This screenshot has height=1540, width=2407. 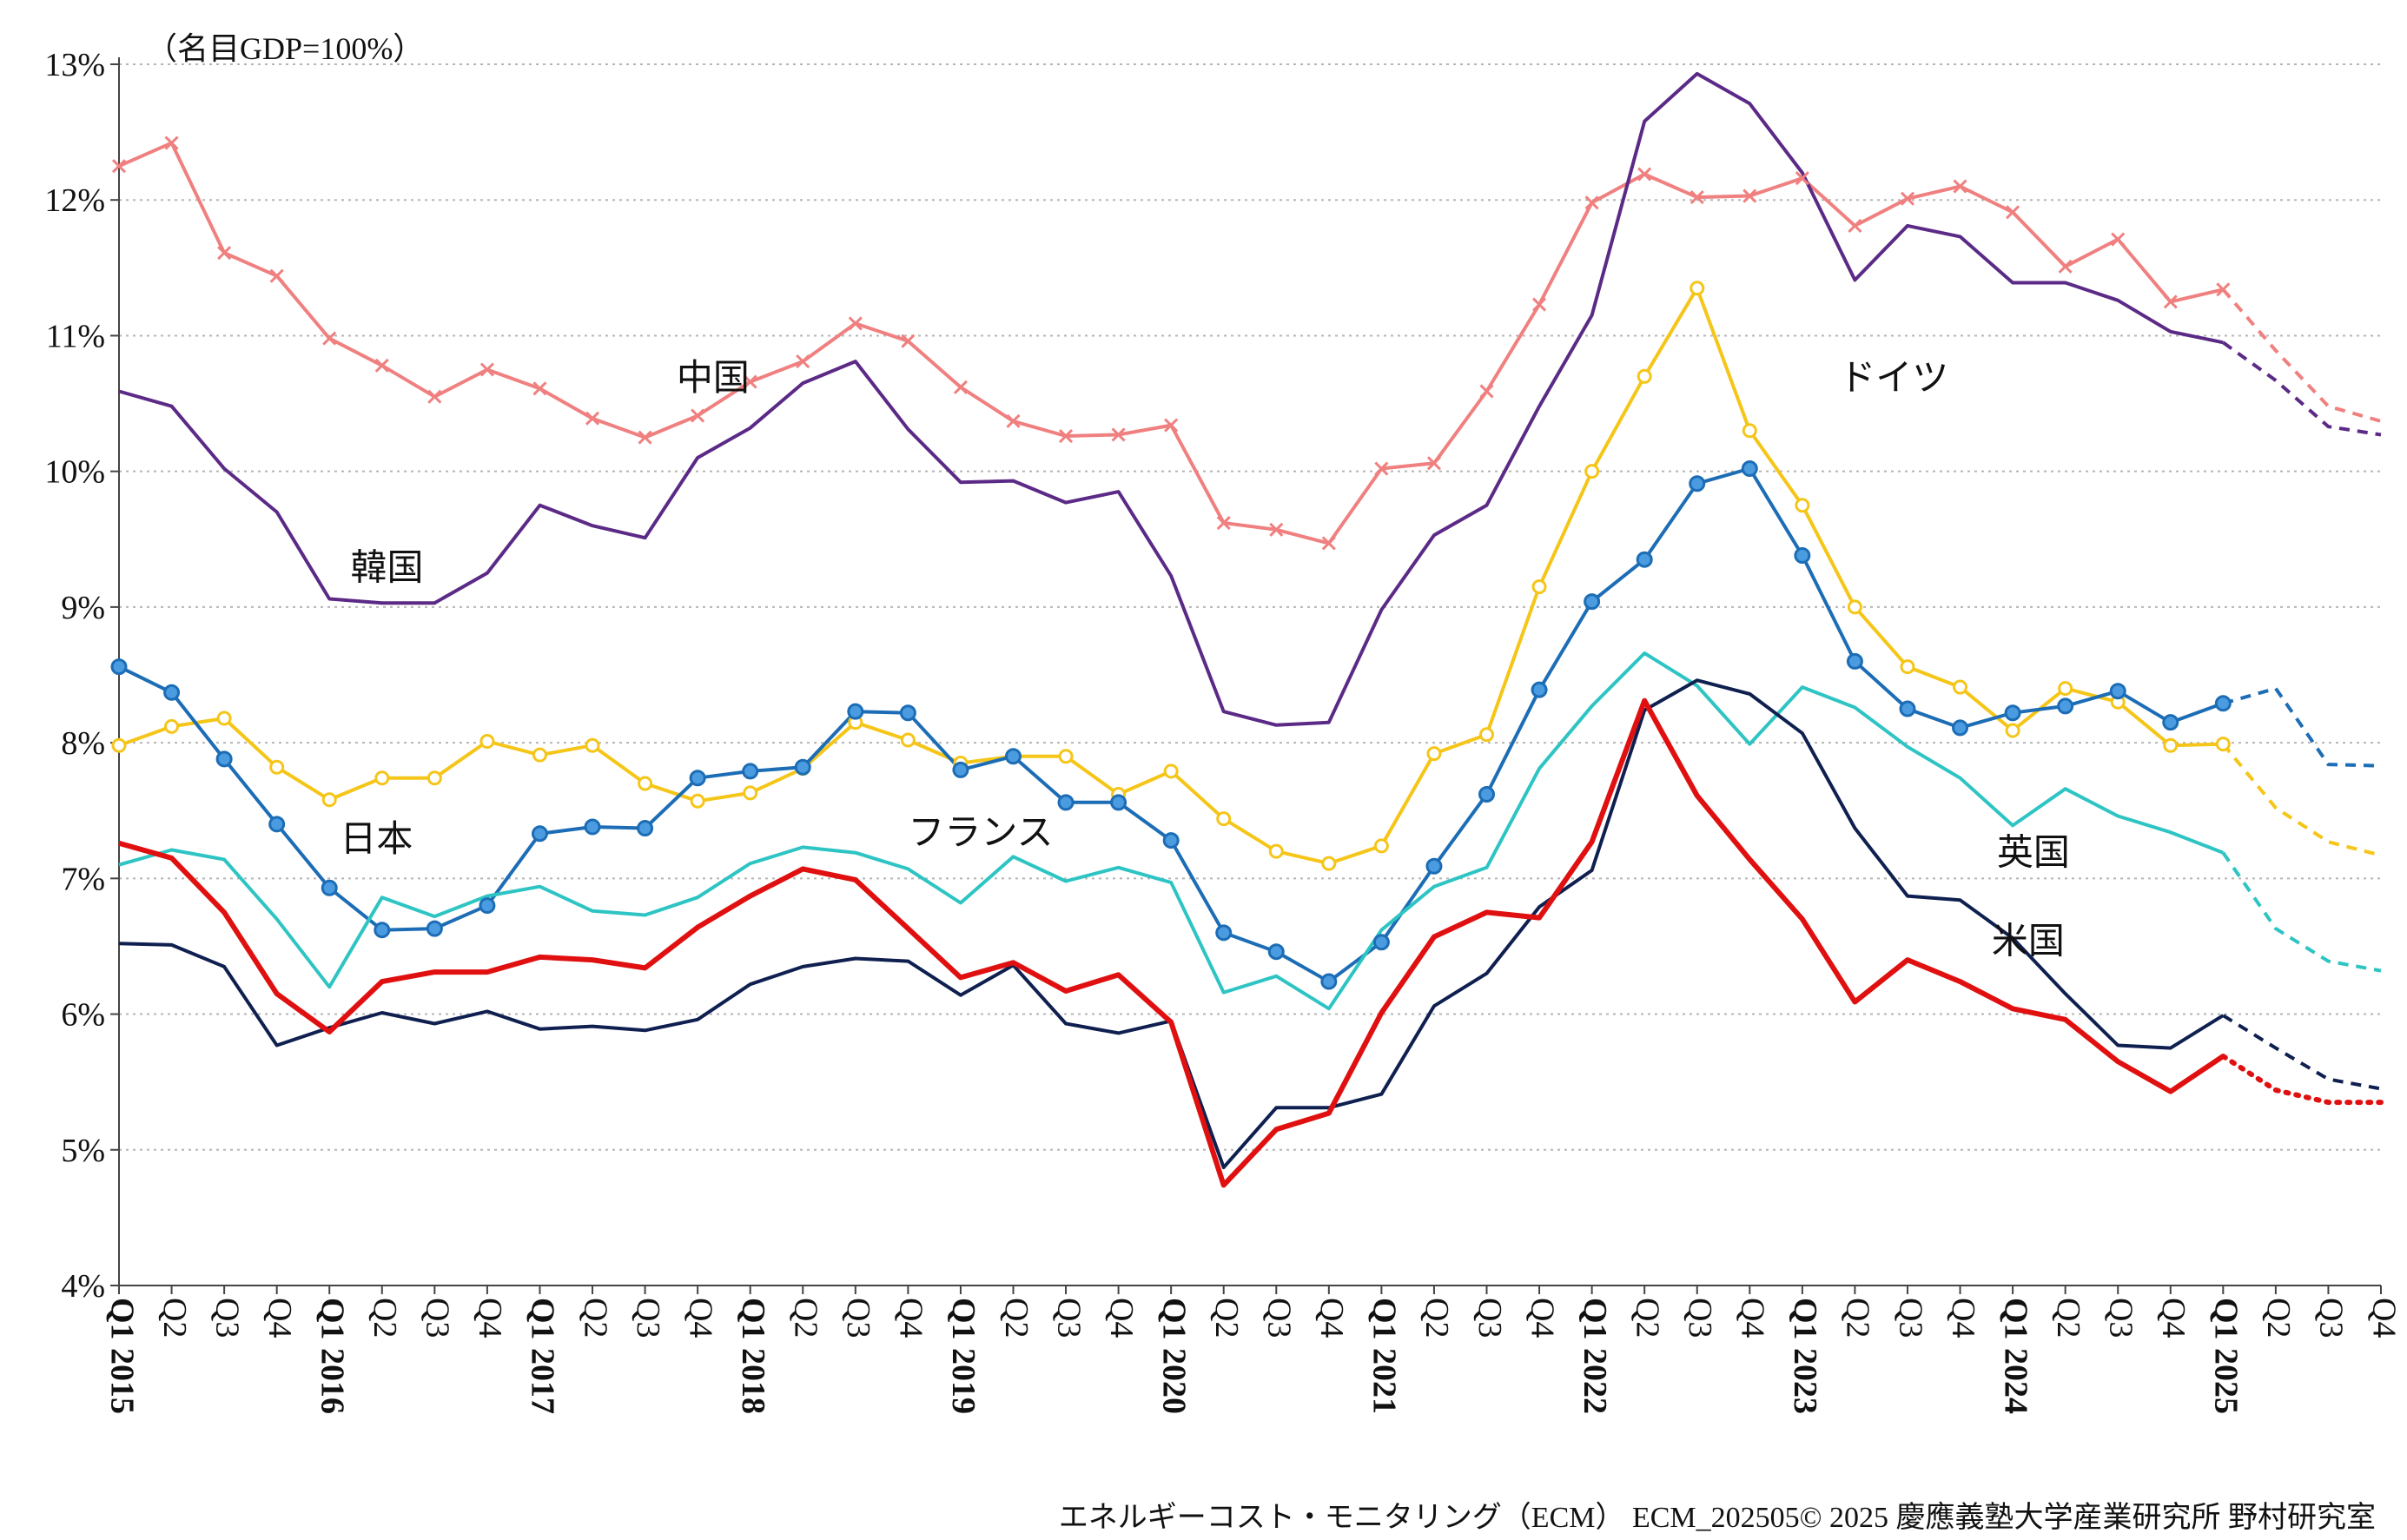 I want to click on series-英国-label: 英国, so click(x=2033, y=854).